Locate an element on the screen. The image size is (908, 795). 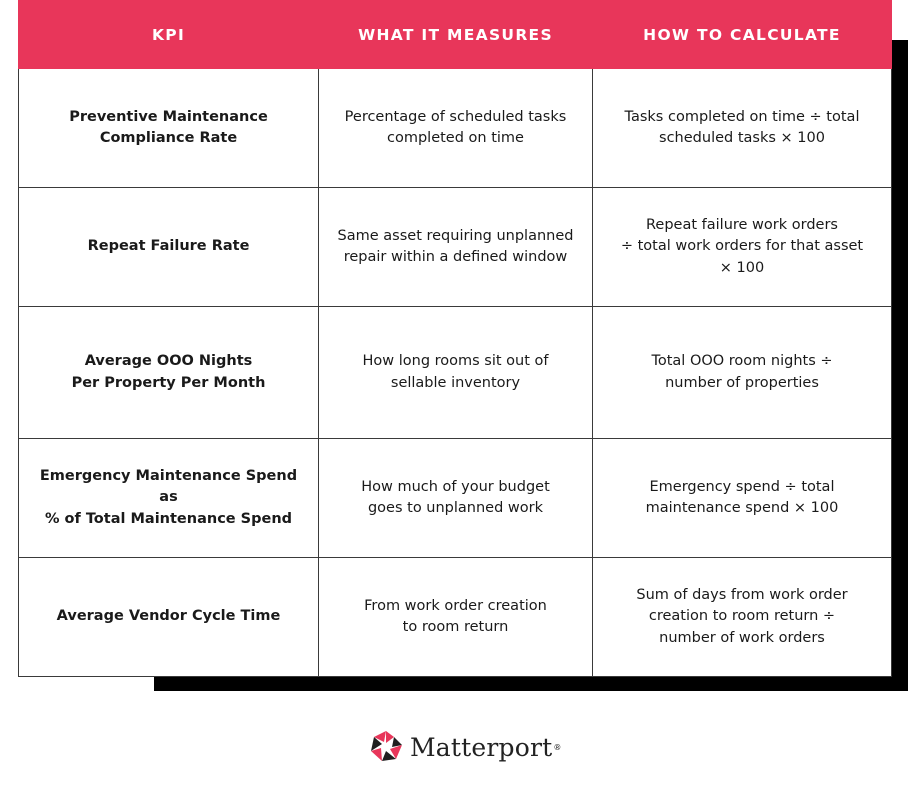
matterport-logo: Matterport ® is located at coordinates (464, 747).